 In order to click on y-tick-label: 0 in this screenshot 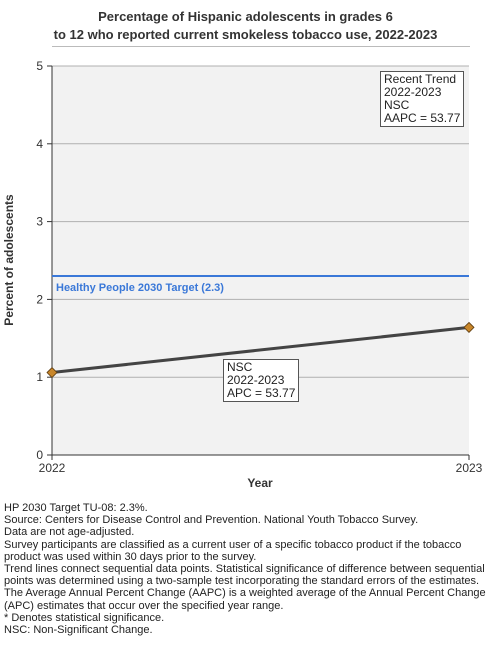, I will do `click(39, 455)`.